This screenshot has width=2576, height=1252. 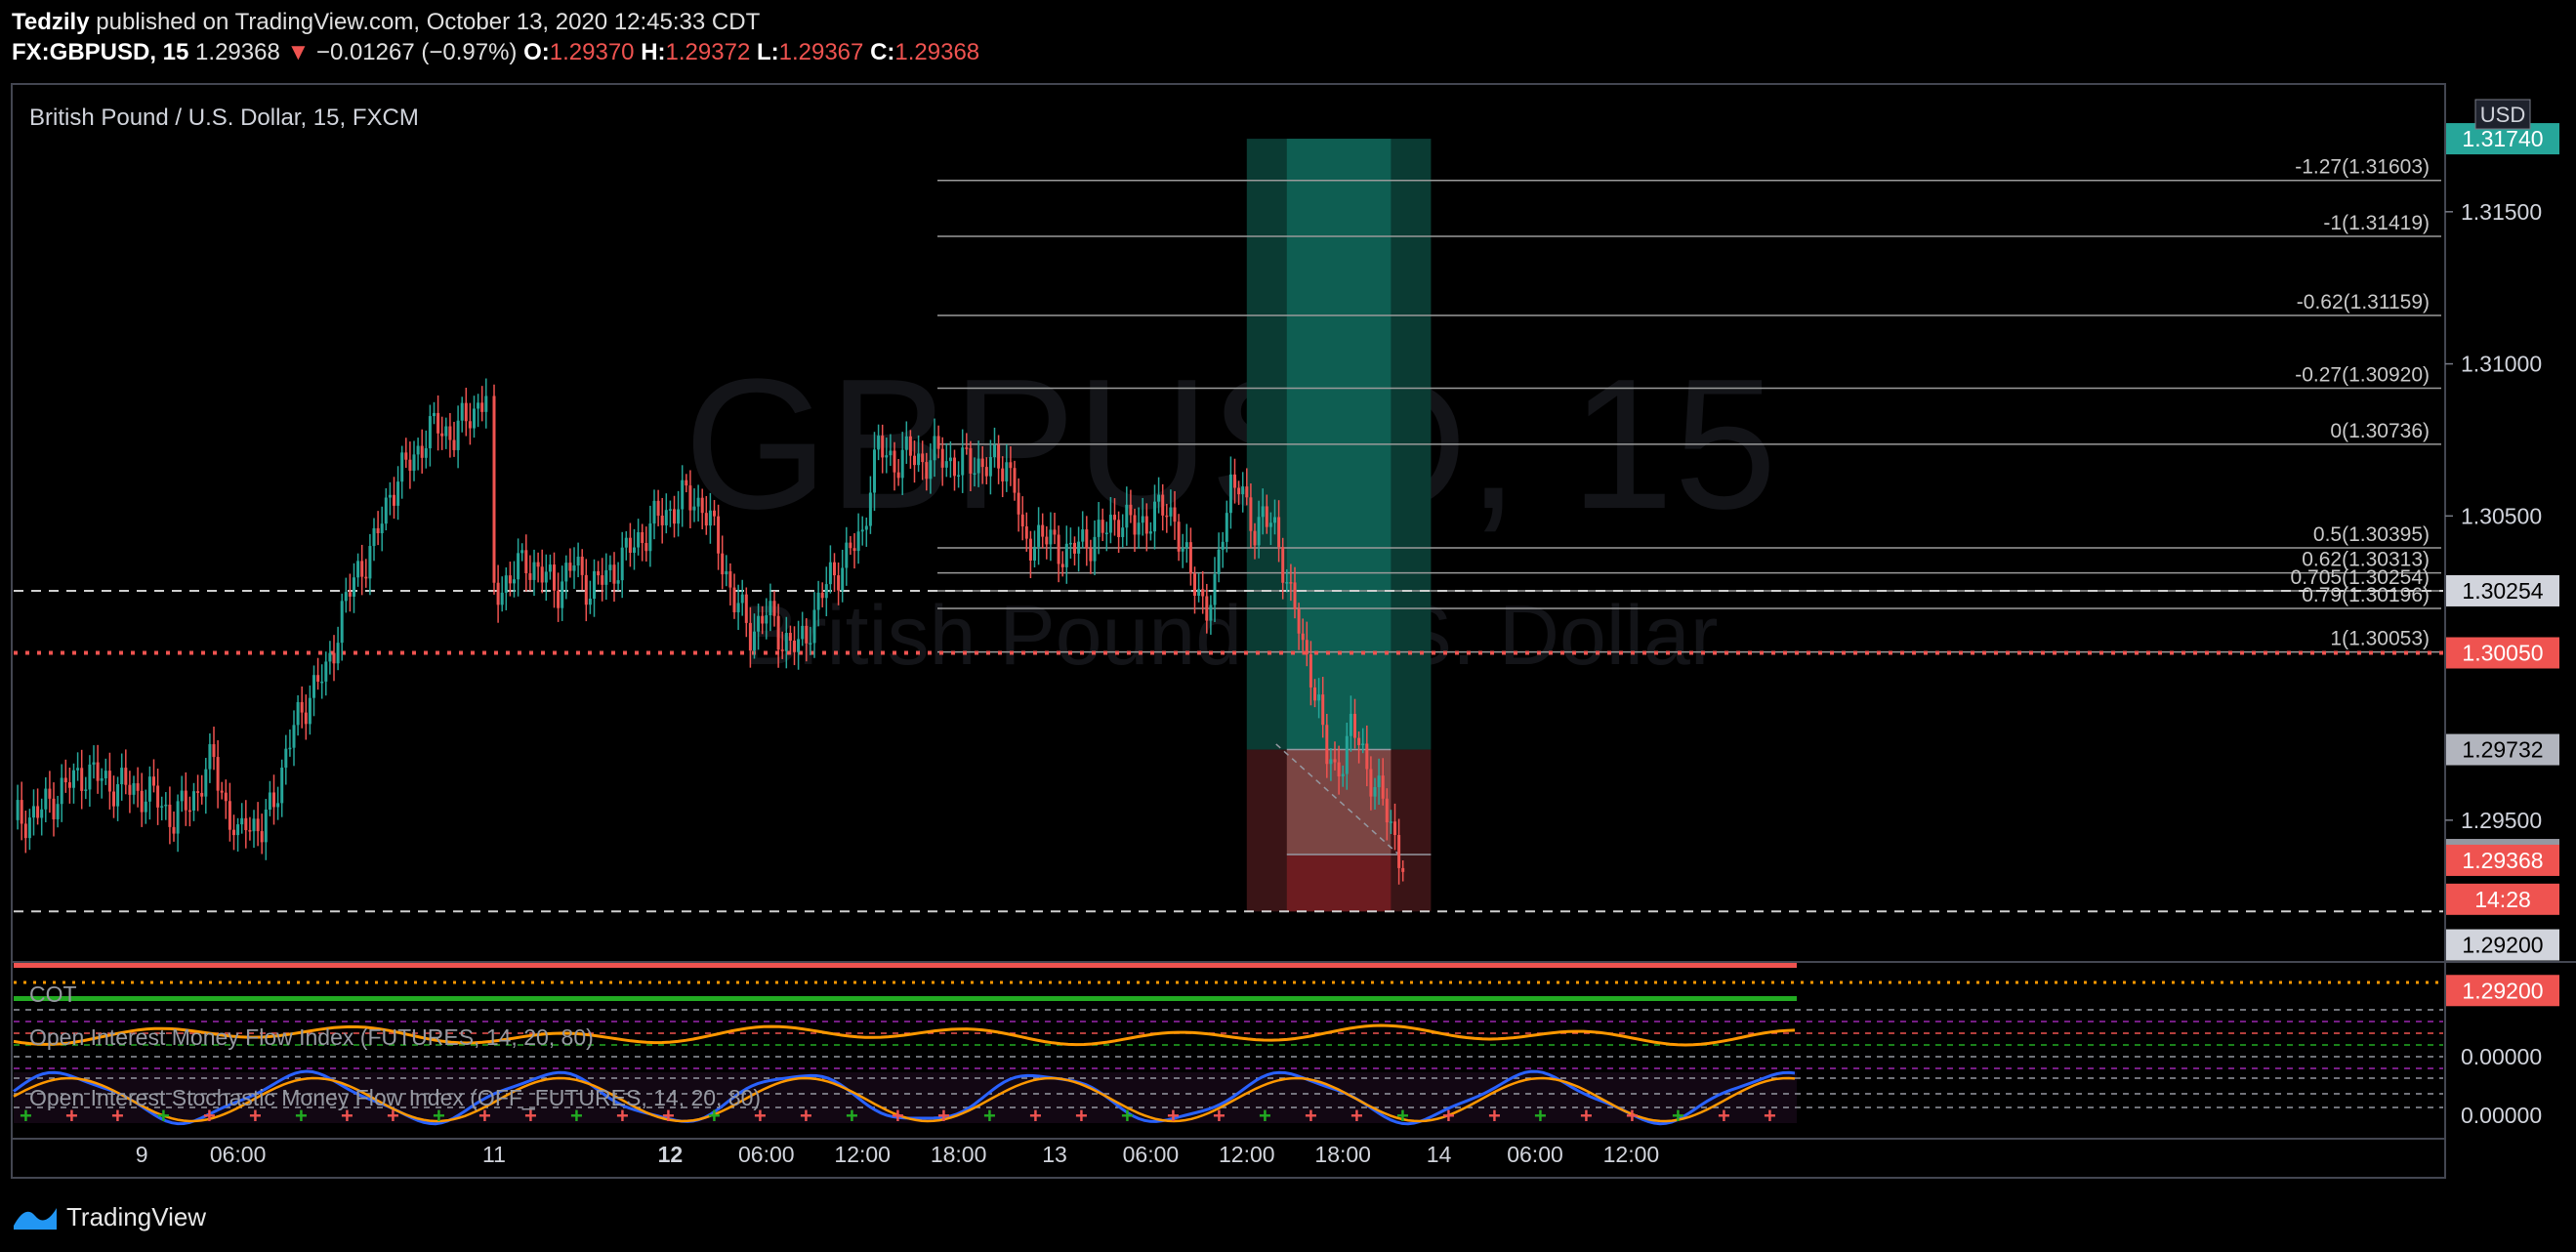 What do you see at coordinates (1631, 1154) in the screenshot?
I see `time-label: 12:00` at bounding box center [1631, 1154].